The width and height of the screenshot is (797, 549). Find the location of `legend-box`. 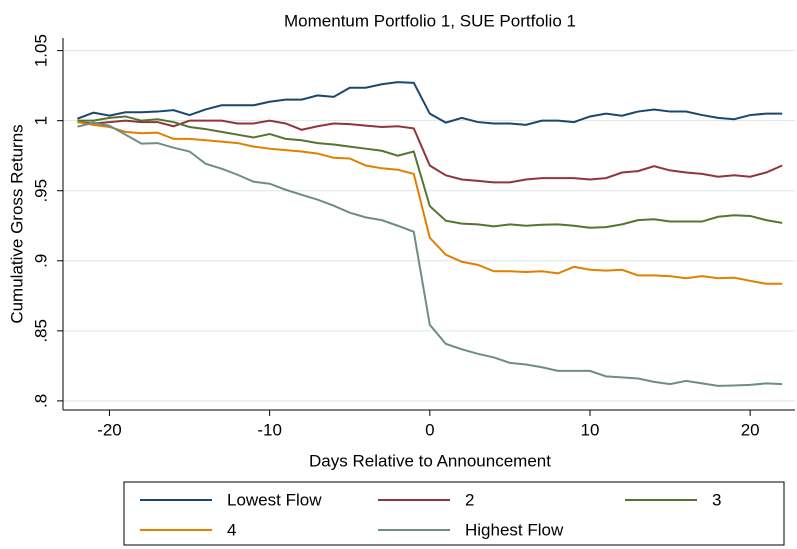

legend-box is located at coordinates (454, 513).